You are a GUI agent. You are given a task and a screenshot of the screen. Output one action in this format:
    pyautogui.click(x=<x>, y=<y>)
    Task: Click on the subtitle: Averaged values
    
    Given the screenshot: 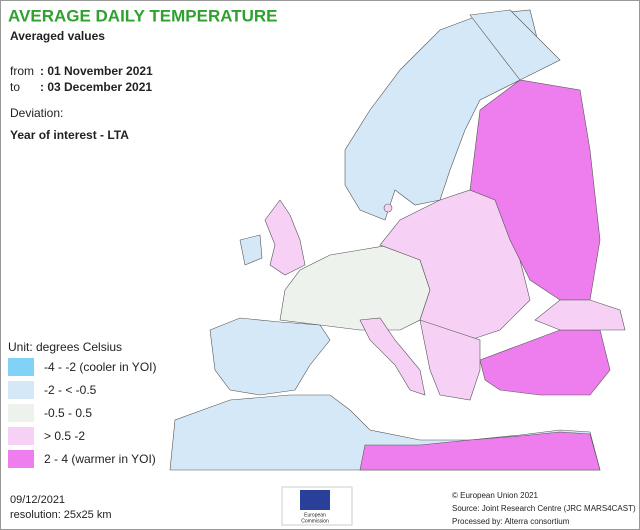 What is the action you would take?
    pyautogui.click(x=57, y=36)
    